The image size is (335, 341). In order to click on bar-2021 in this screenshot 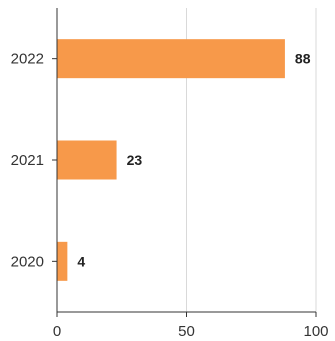, I will do `click(87, 160)`.